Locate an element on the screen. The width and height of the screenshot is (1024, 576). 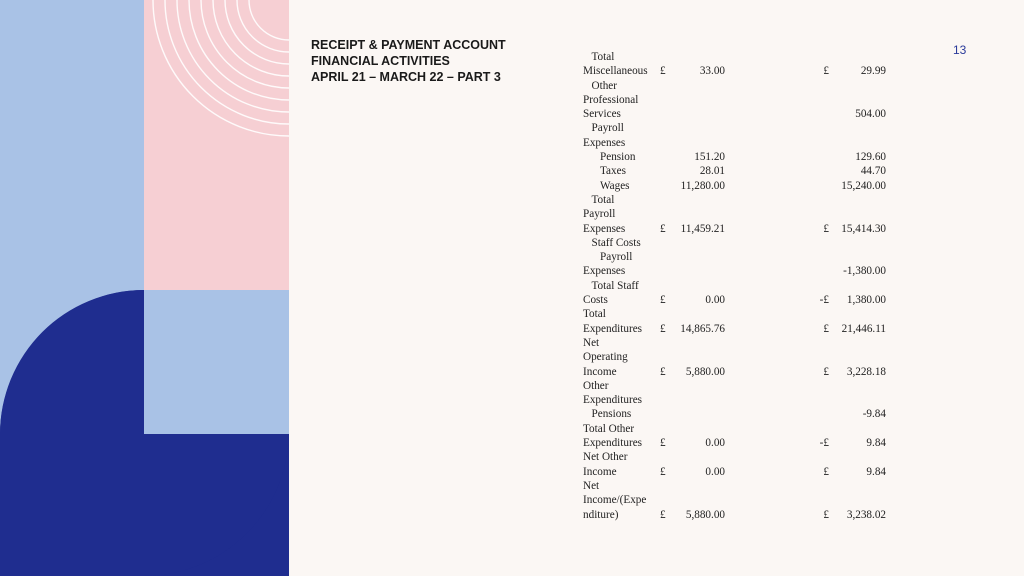
row-label: Miscellaneous is located at coordinates (615, 71).